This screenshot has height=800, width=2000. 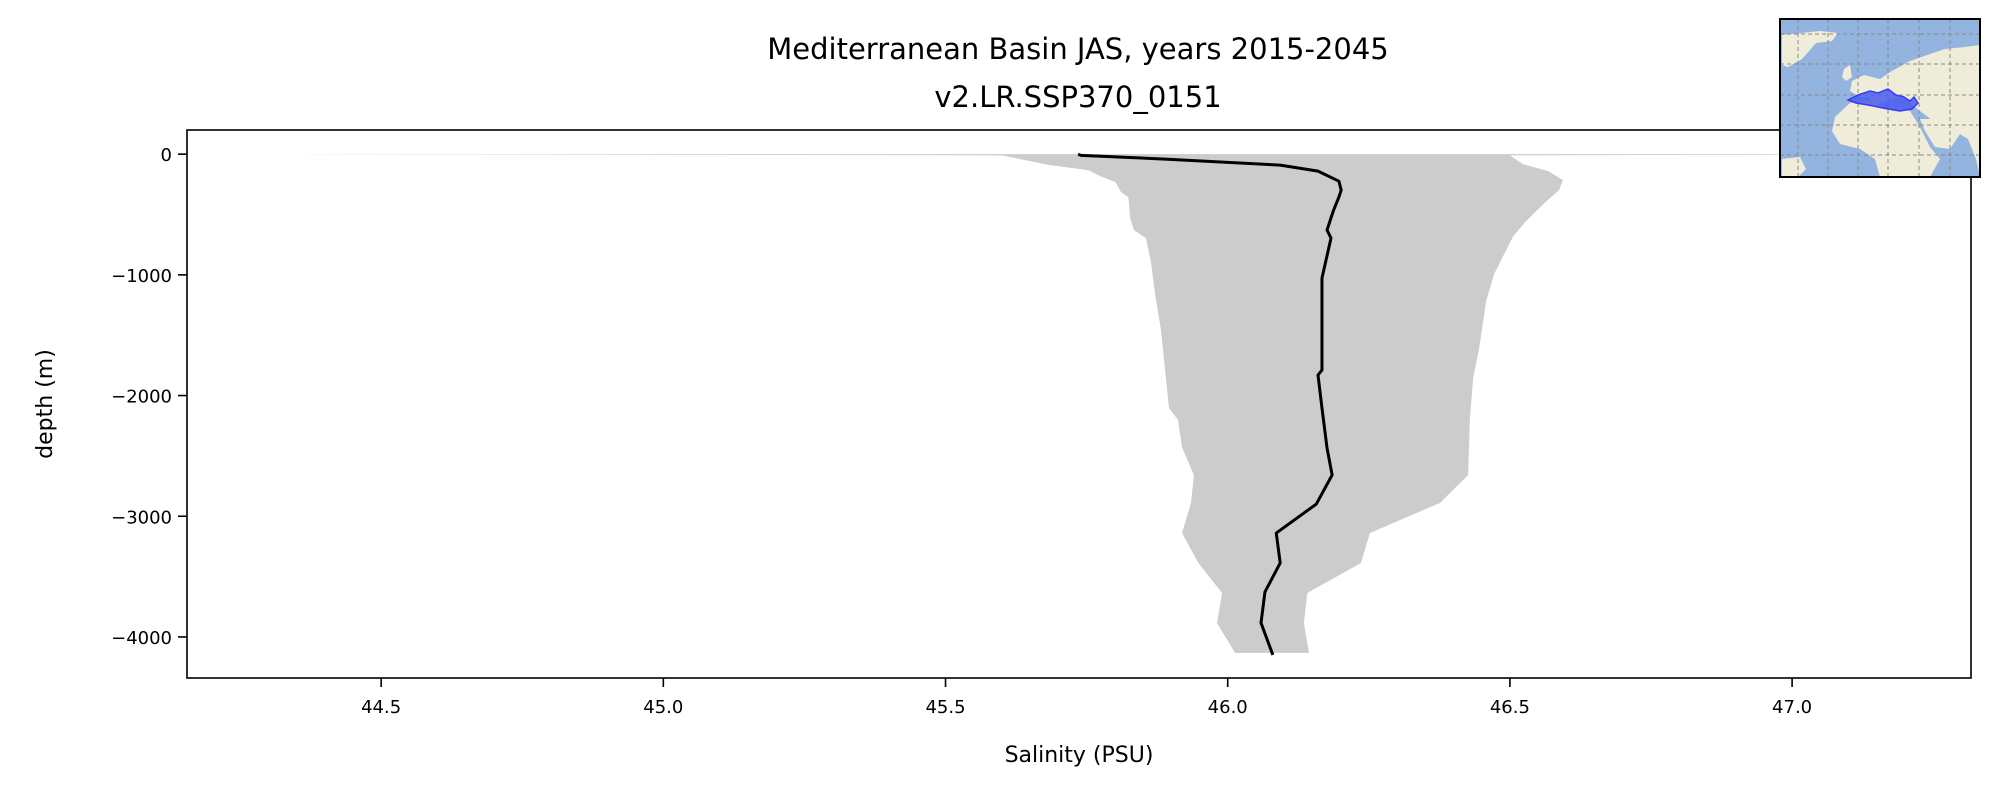 What do you see at coordinates (166, 155) in the screenshot?
I see `y-tick-label: 0` at bounding box center [166, 155].